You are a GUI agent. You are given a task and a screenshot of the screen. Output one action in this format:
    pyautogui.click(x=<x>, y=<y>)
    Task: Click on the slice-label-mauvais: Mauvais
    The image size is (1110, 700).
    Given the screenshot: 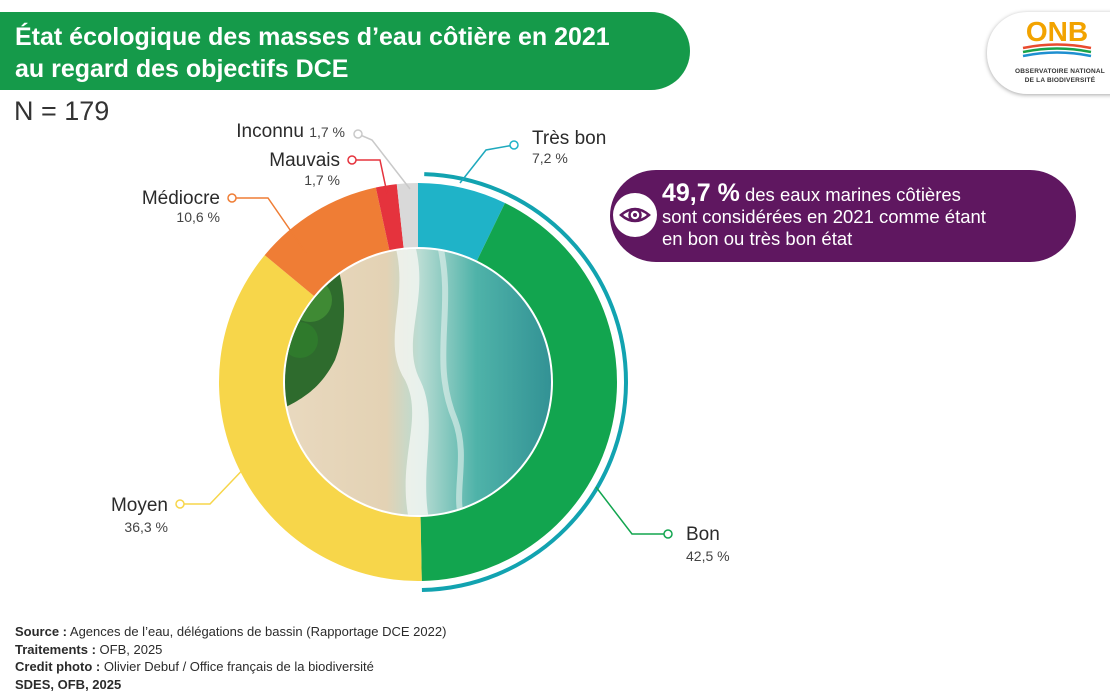 What is the action you would take?
    pyautogui.click(x=304, y=160)
    